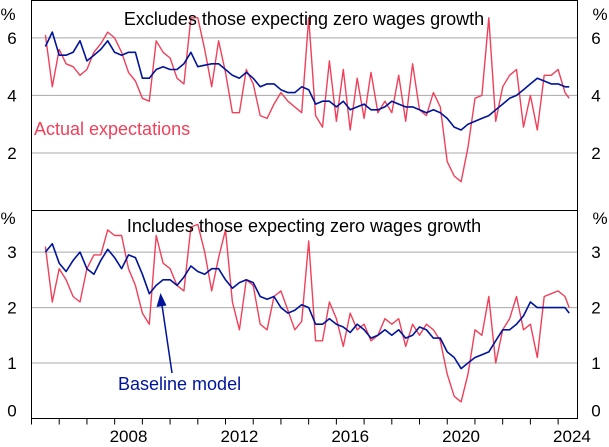 Image resolution: width=609 pixels, height=447 pixels. I want to click on y-tick-label-left: 4, so click(11, 95).